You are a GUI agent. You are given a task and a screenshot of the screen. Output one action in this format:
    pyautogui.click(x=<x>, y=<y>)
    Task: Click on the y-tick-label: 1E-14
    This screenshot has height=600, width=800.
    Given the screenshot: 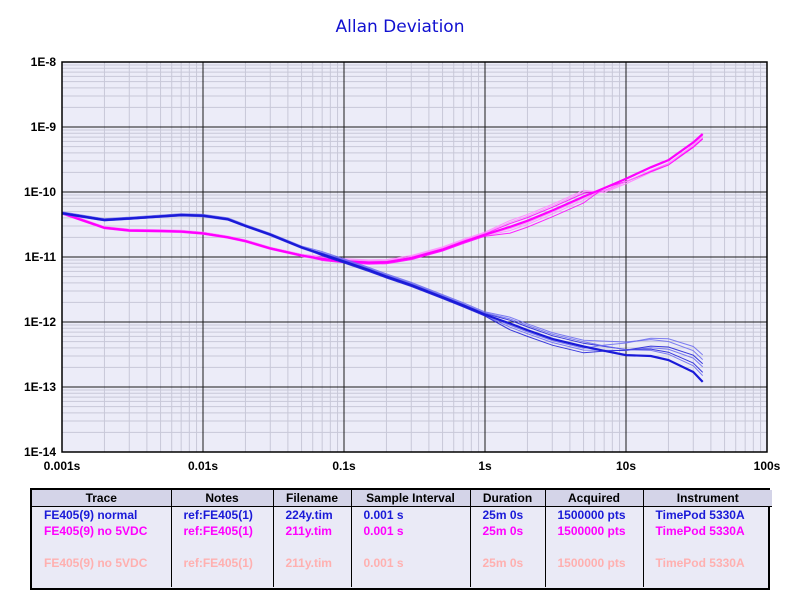 What is the action you would take?
    pyautogui.click(x=40, y=452)
    